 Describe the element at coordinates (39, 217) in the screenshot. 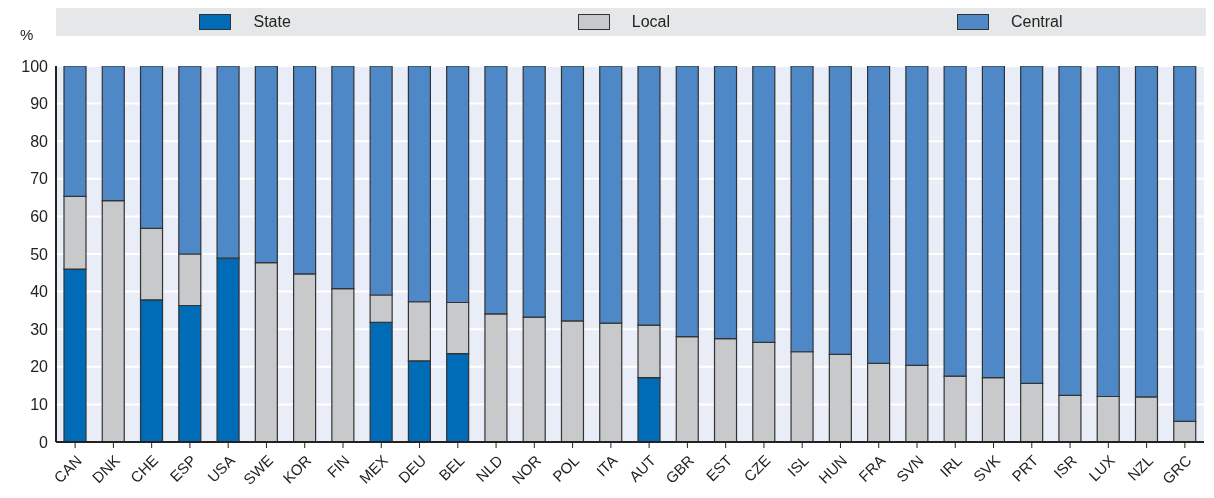

I see `y-tick-label: 60` at that location.